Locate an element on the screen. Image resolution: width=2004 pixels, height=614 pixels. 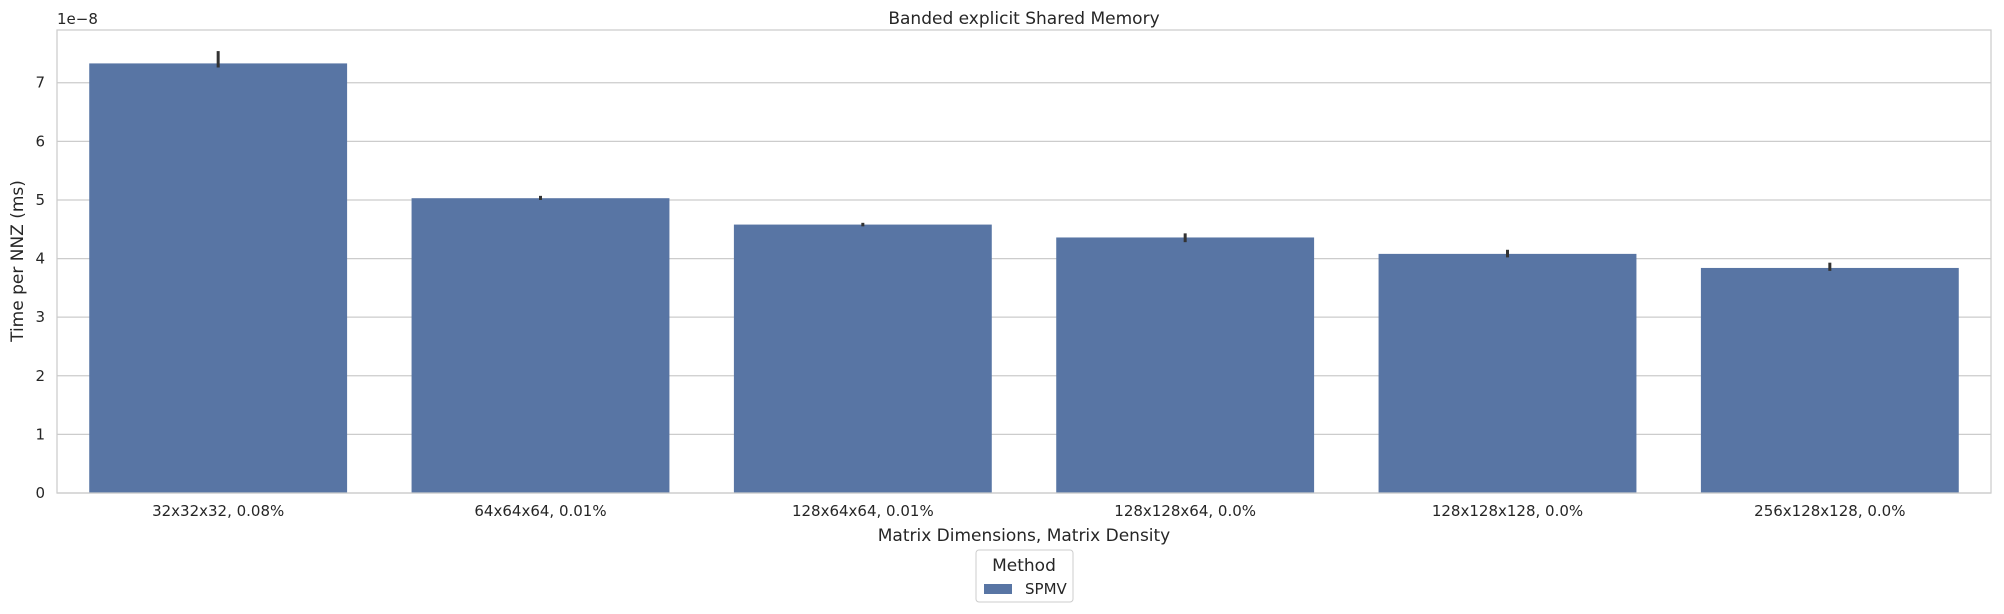
x-tick-label: 256x128x128, 0.0% is located at coordinates (1829, 511).